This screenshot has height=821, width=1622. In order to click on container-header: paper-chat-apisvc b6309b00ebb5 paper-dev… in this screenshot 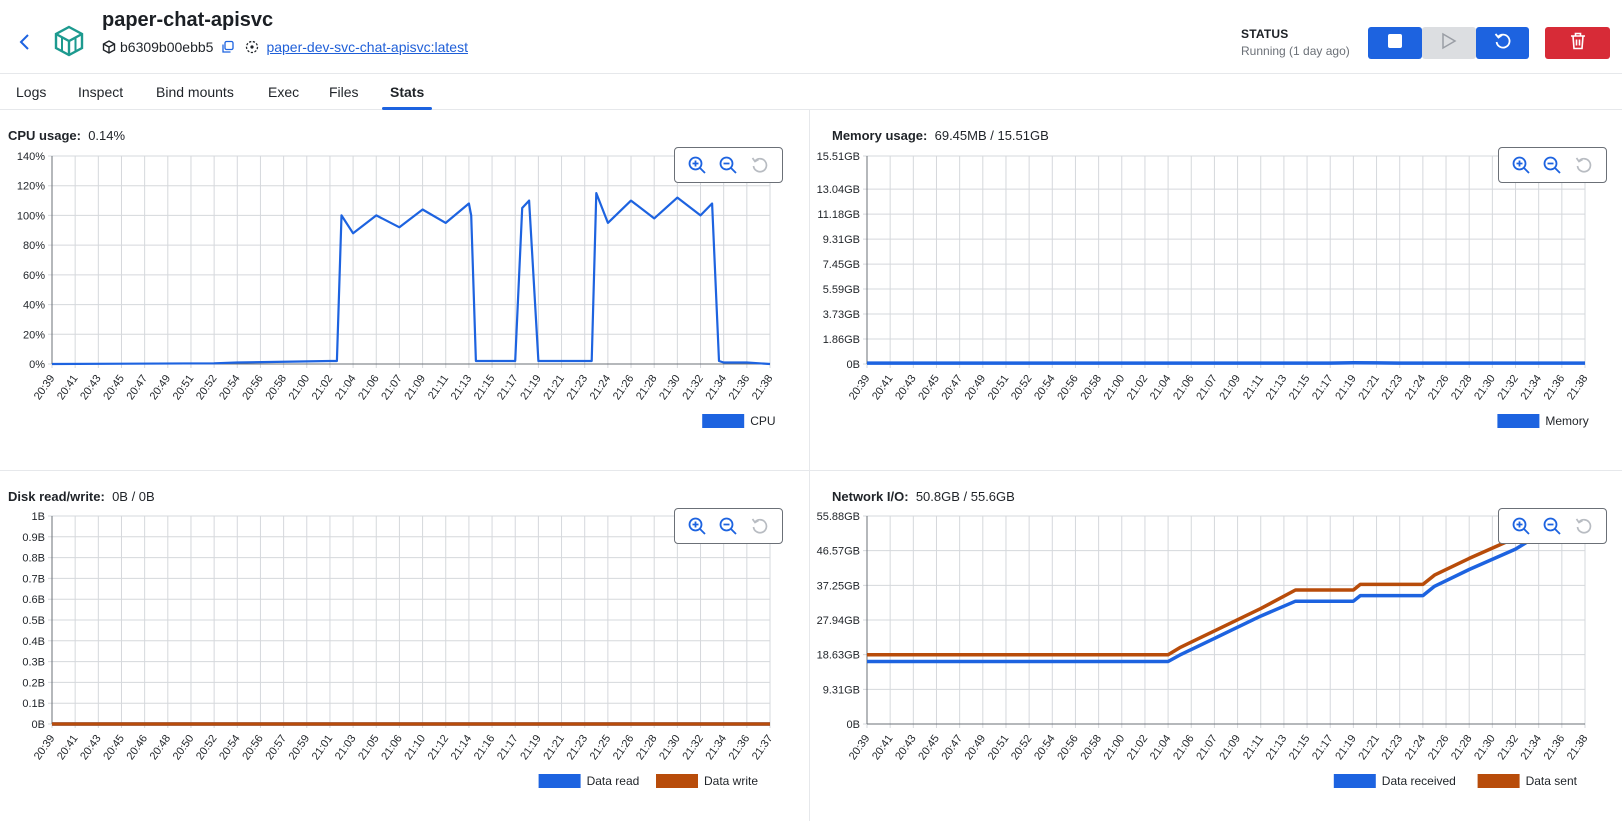, I will do `click(811, 37)`.